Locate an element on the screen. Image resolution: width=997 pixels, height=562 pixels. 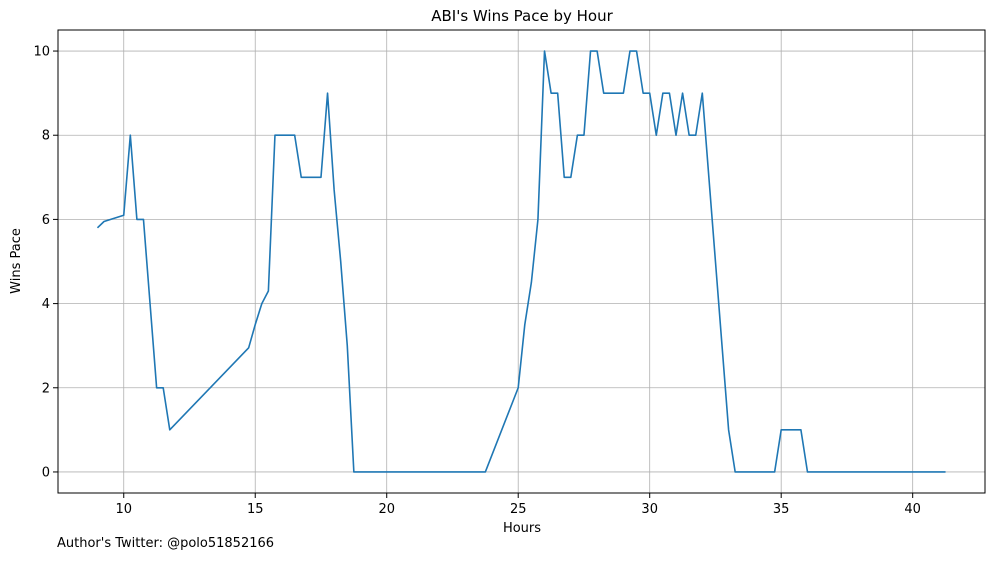
x-tick-label: 15 is located at coordinates (255, 509).